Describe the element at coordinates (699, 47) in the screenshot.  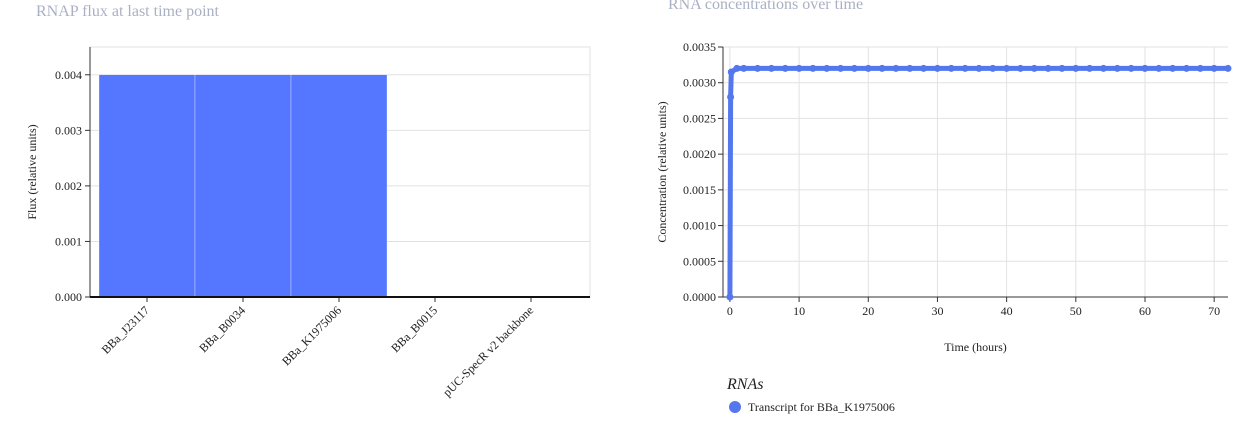
I see `y-tick-label: 0.0035` at that location.